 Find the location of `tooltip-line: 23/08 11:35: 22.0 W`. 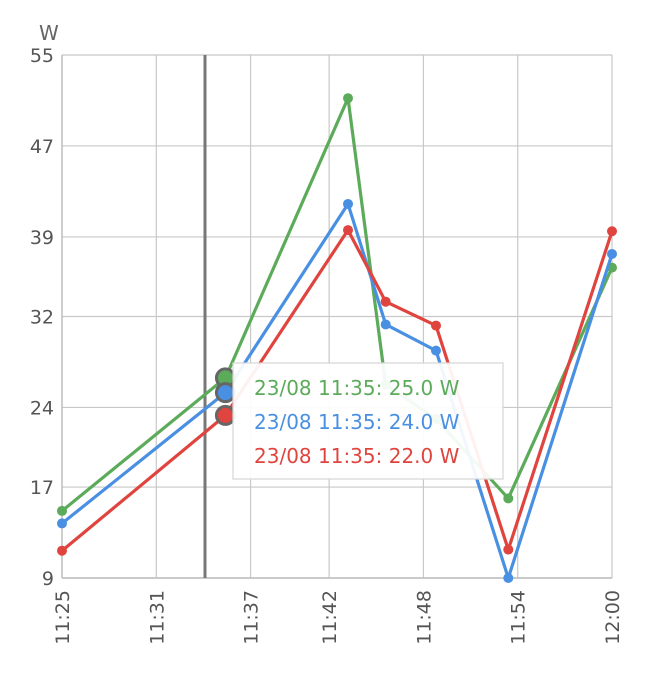

tooltip-line: 23/08 11:35: 22.0 W is located at coordinates (357, 456).